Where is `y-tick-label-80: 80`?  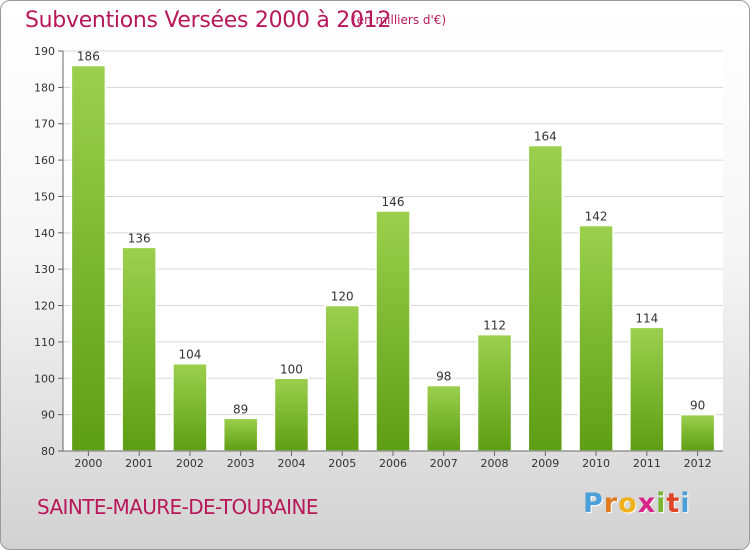
y-tick-label-80: 80 is located at coordinates (48, 451).